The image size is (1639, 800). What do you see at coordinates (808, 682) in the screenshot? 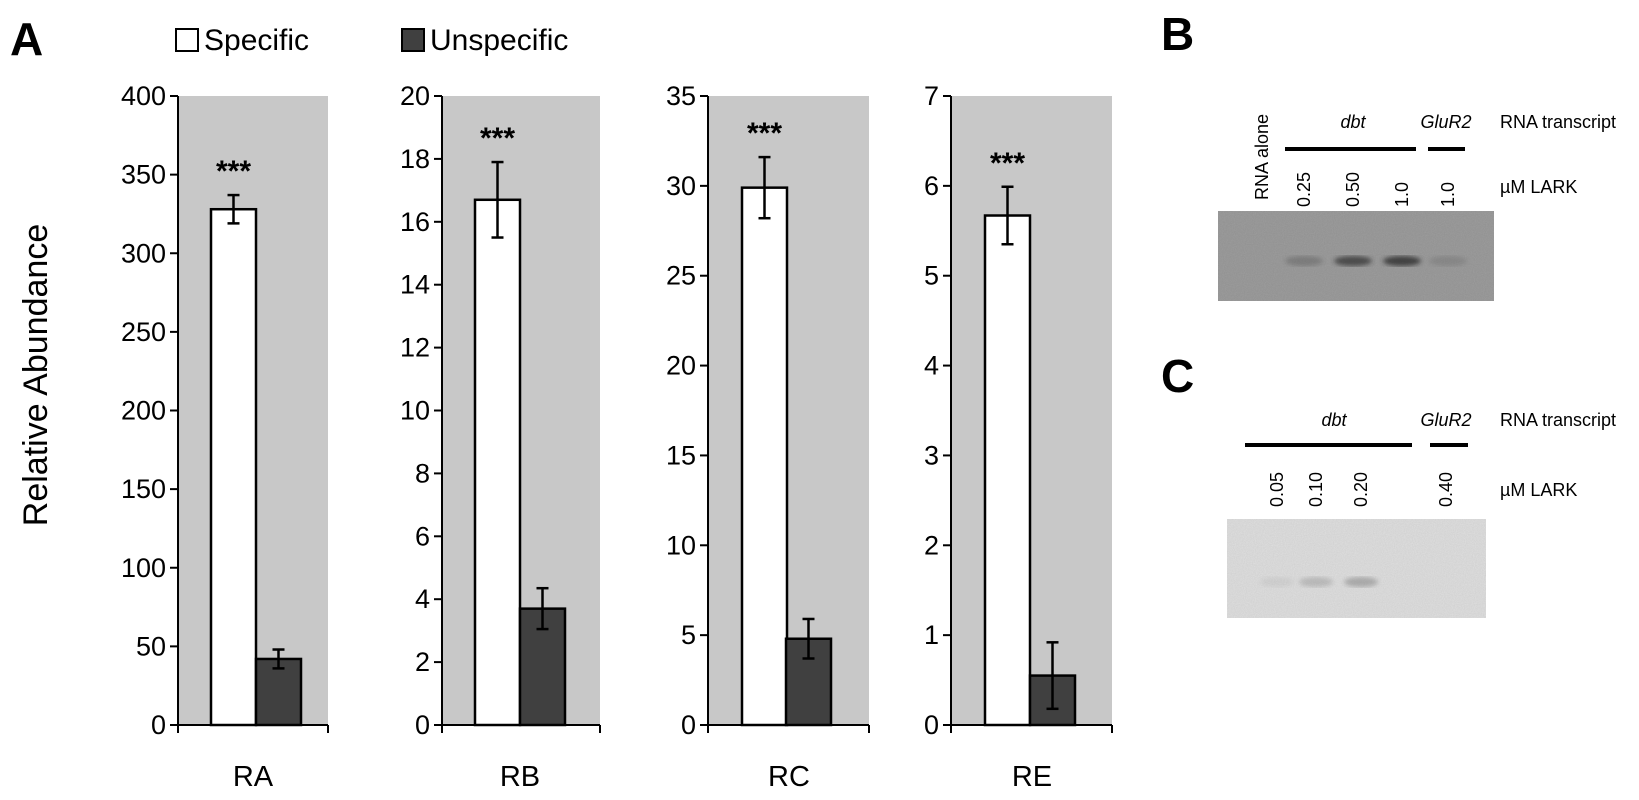
I see `bar-rc-unspecific` at bounding box center [808, 682].